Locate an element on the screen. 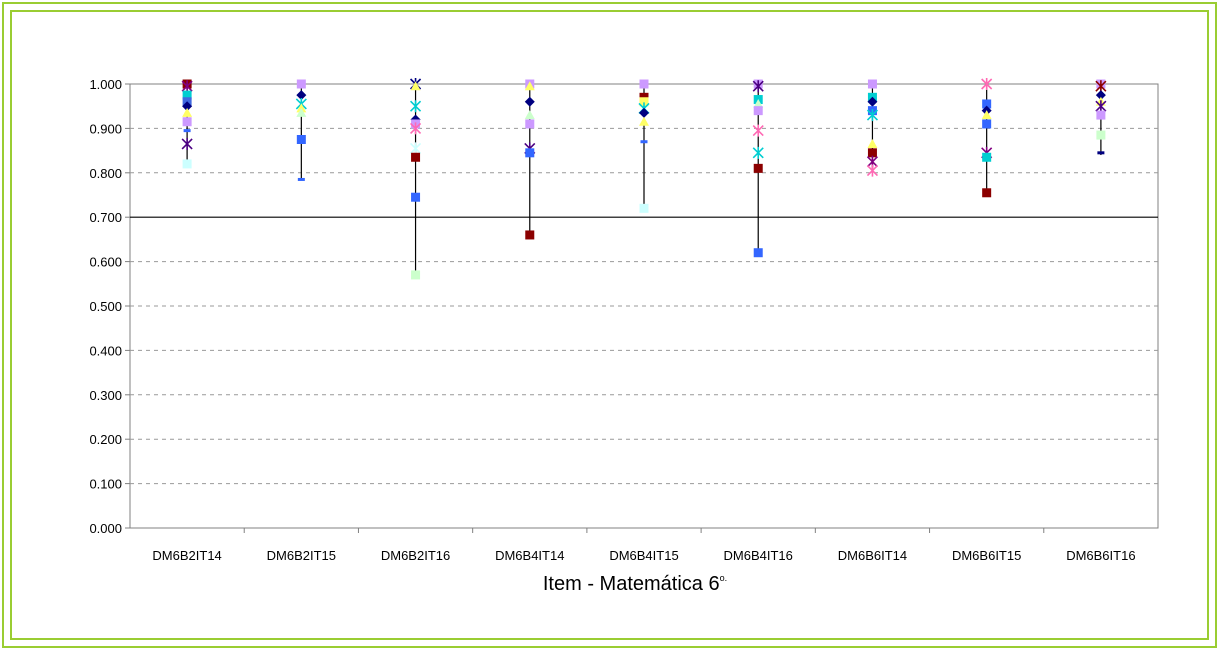 The image size is (1223, 654). y-tick-label: 0.600 is located at coordinates (105, 262).